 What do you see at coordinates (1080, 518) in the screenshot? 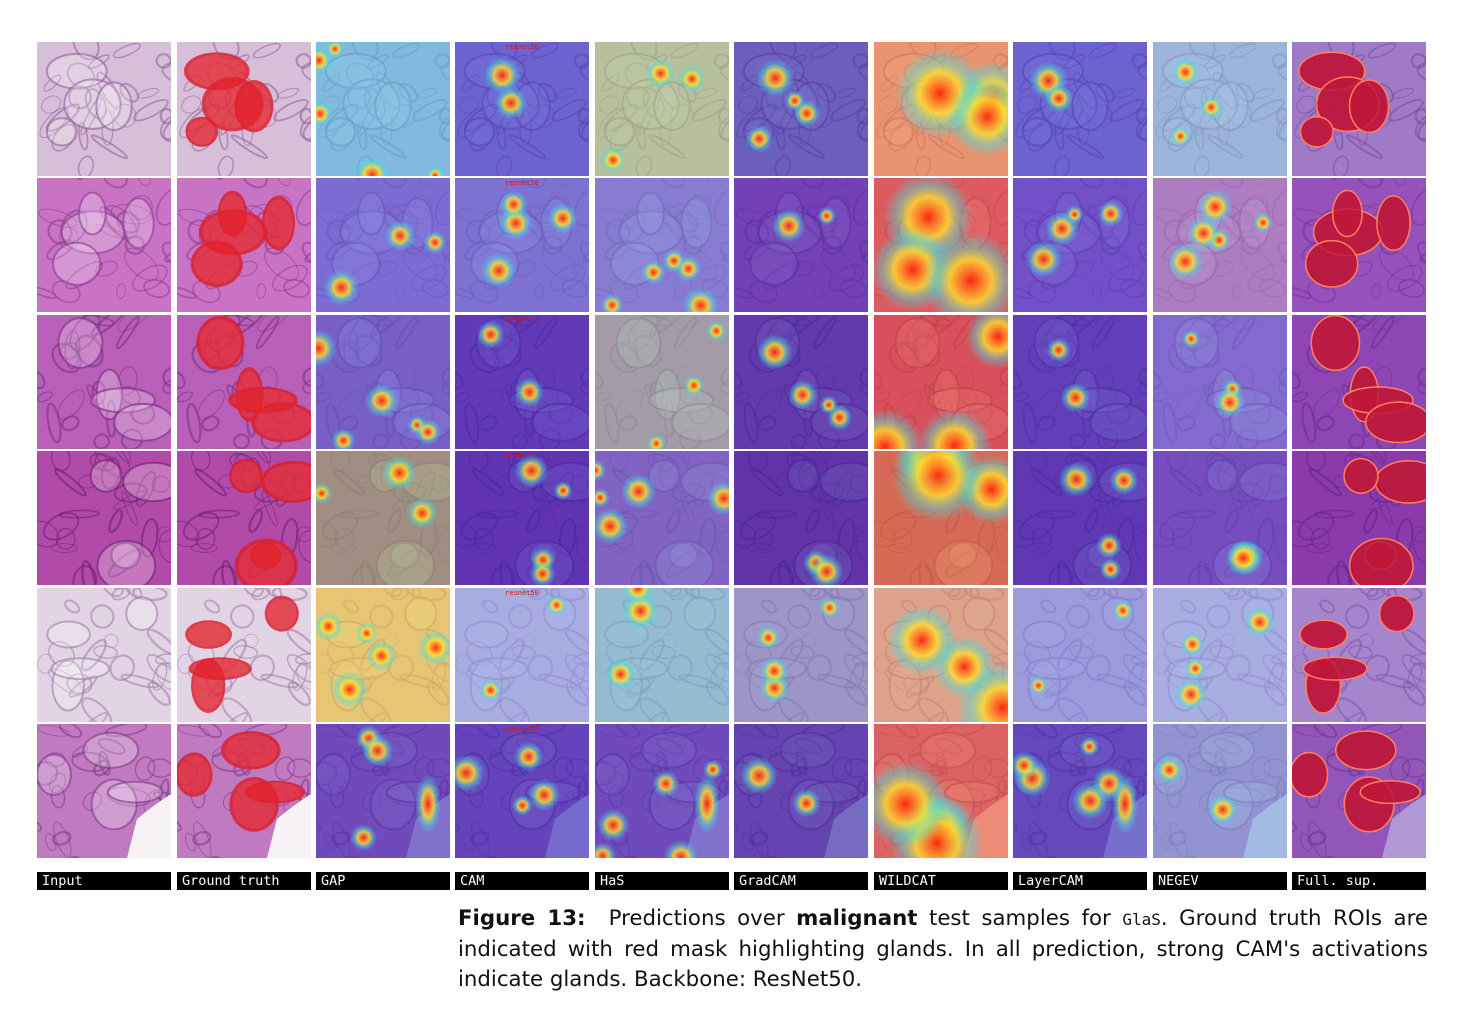
I see `tile-row4-layercam` at bounding box center [1080, 518].